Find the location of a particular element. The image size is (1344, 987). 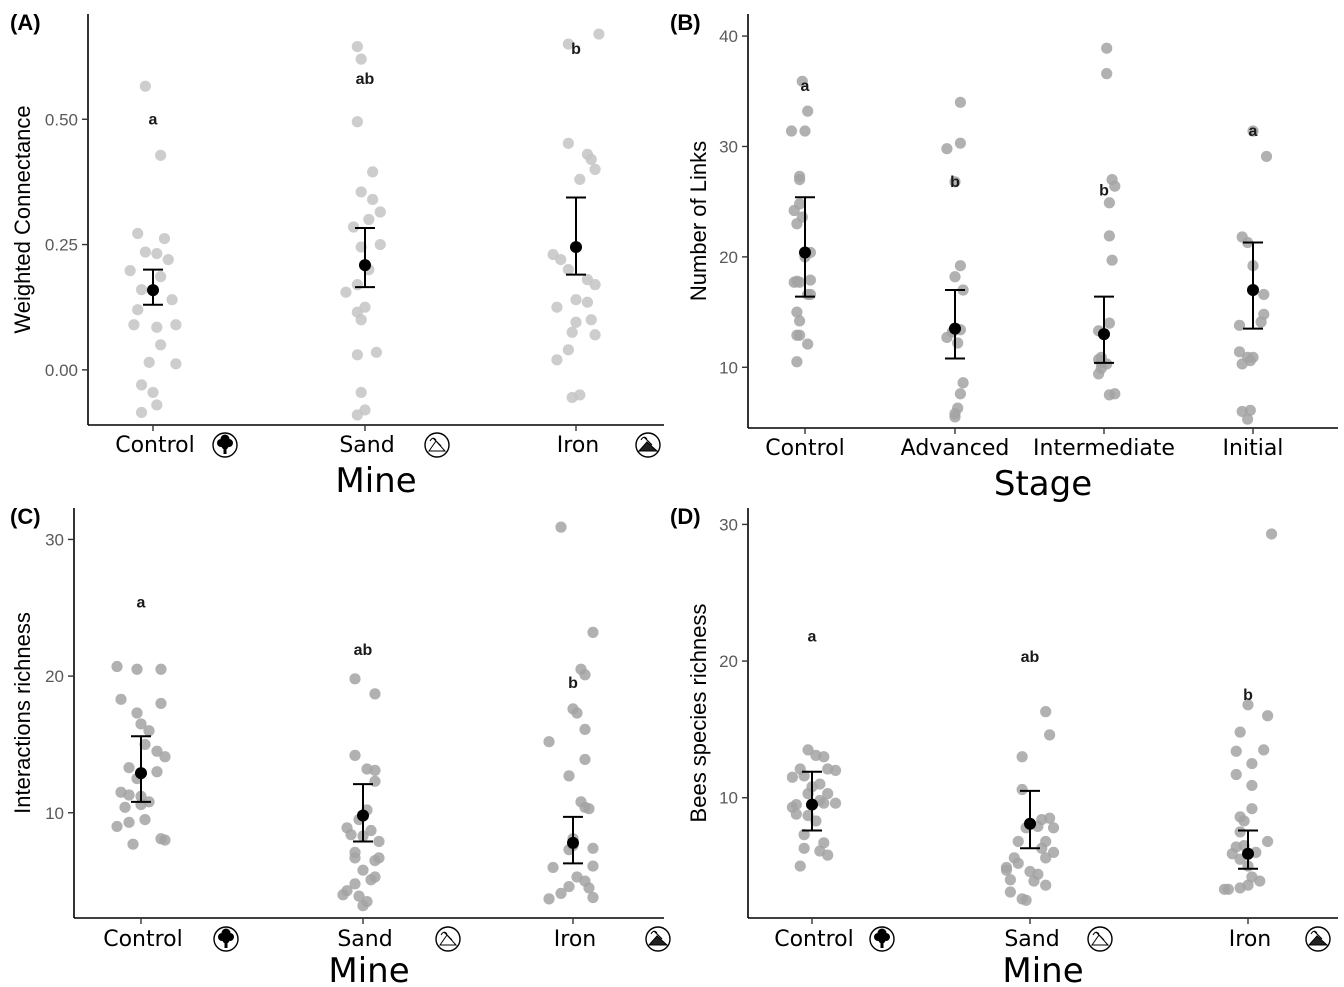

x-axis-title: Mine is located at coordinates (368, 969).